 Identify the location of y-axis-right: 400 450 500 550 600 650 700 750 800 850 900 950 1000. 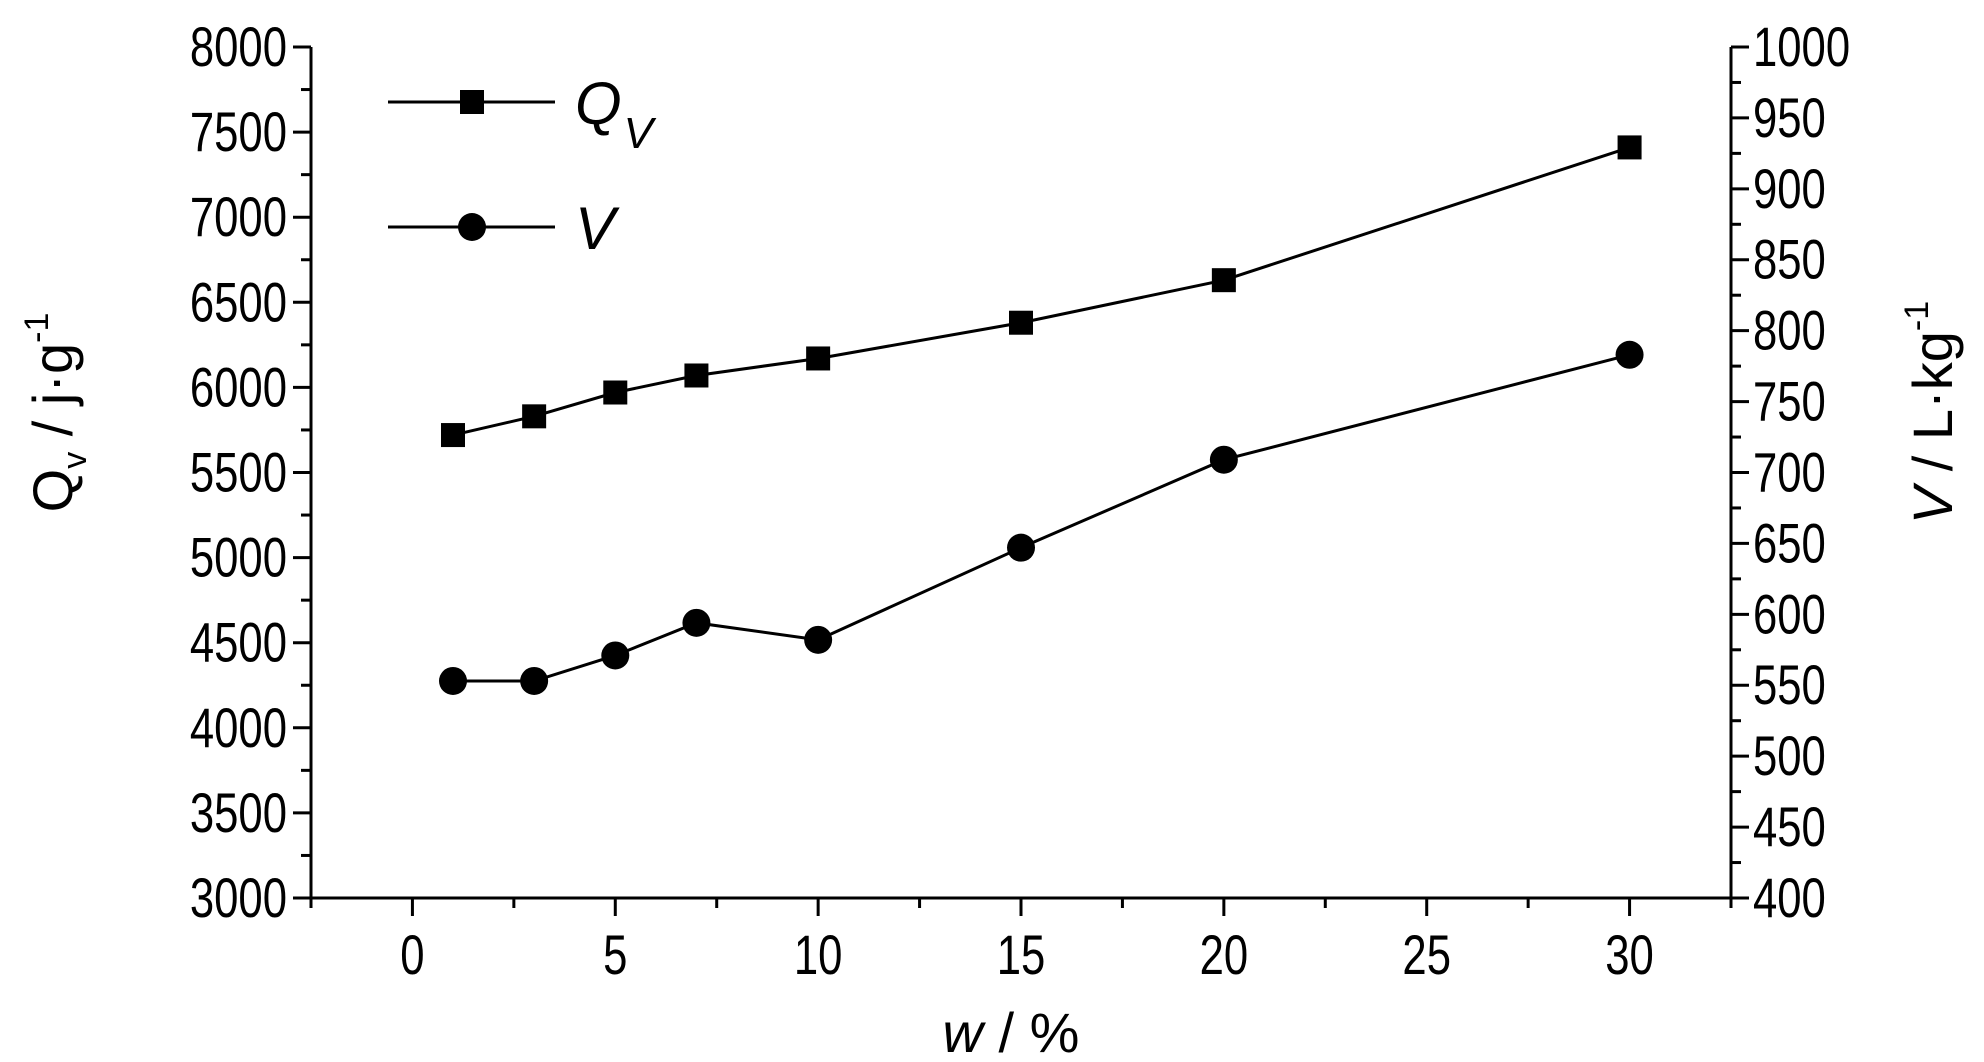
(1790, 472).